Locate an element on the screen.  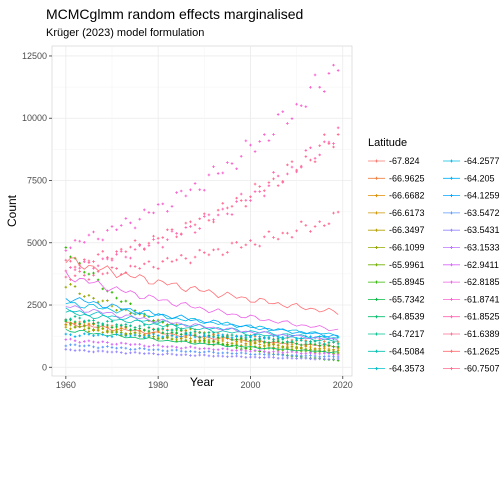
legend-entry: -61.6389 is located at coordinates (471, 334).